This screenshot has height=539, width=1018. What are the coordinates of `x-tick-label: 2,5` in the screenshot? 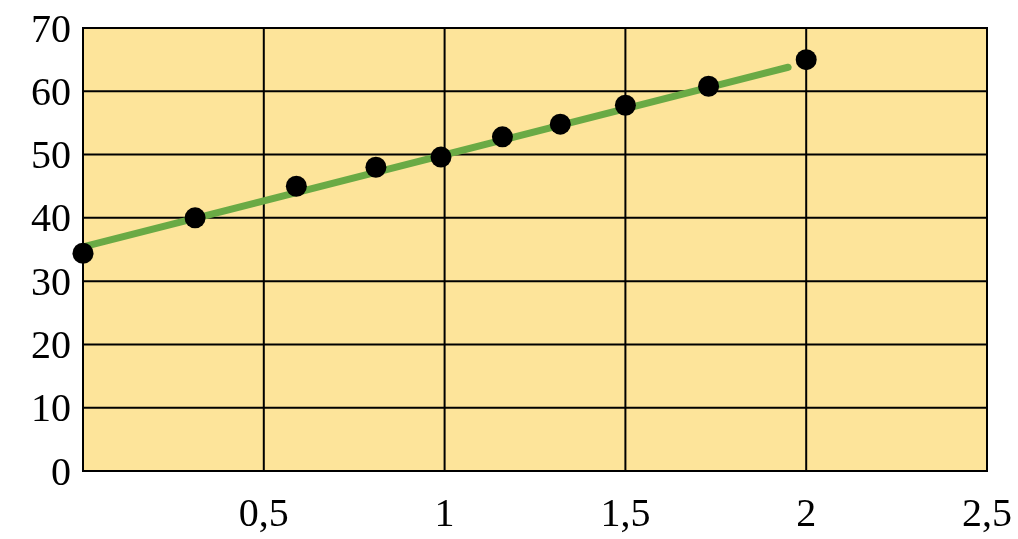 It's located at (987, 512).